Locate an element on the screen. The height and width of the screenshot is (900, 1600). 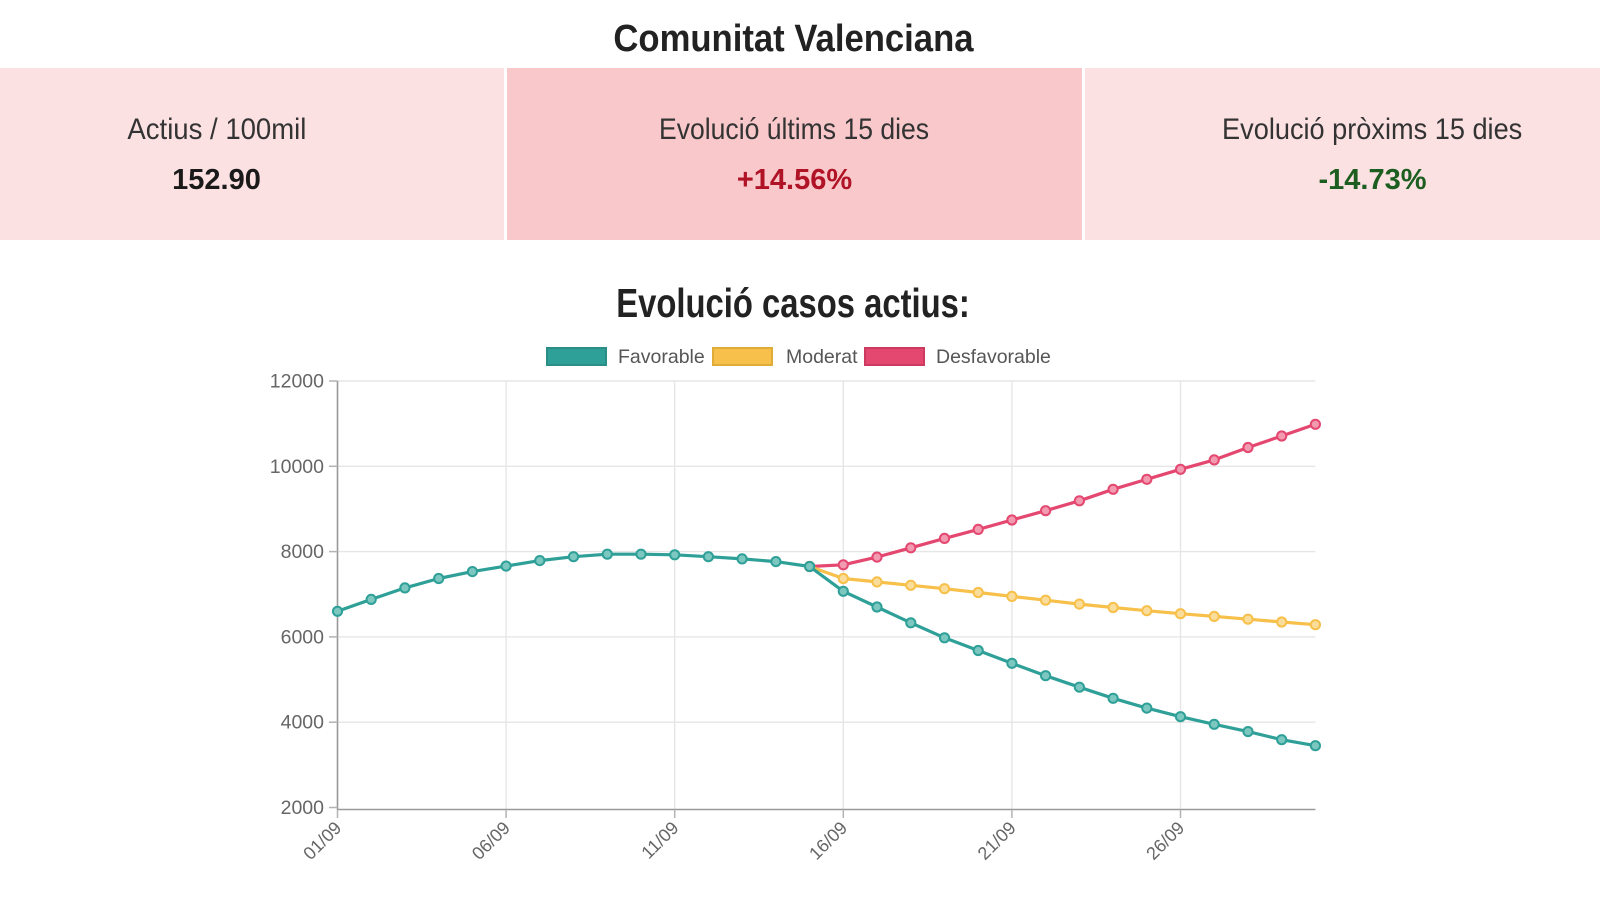
svg-text: 12000 is located at coordinates (297, 382).